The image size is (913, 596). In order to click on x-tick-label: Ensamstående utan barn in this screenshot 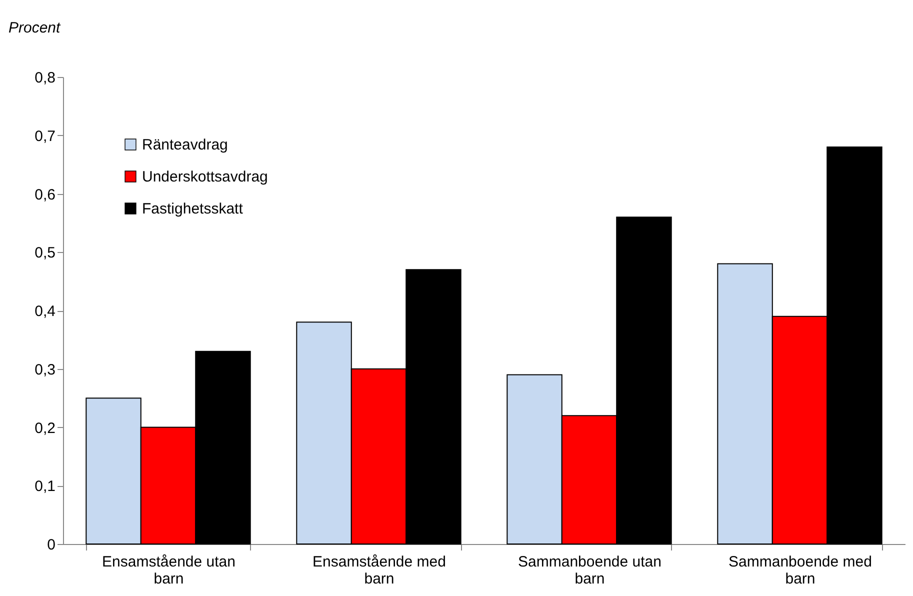, I will do `click(169, 571)`.